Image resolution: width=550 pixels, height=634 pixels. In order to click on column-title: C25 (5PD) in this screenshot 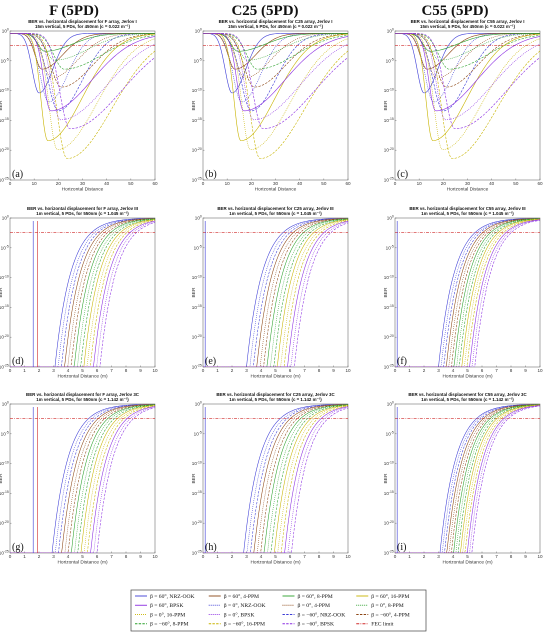, I will do `click(264, 11)`.